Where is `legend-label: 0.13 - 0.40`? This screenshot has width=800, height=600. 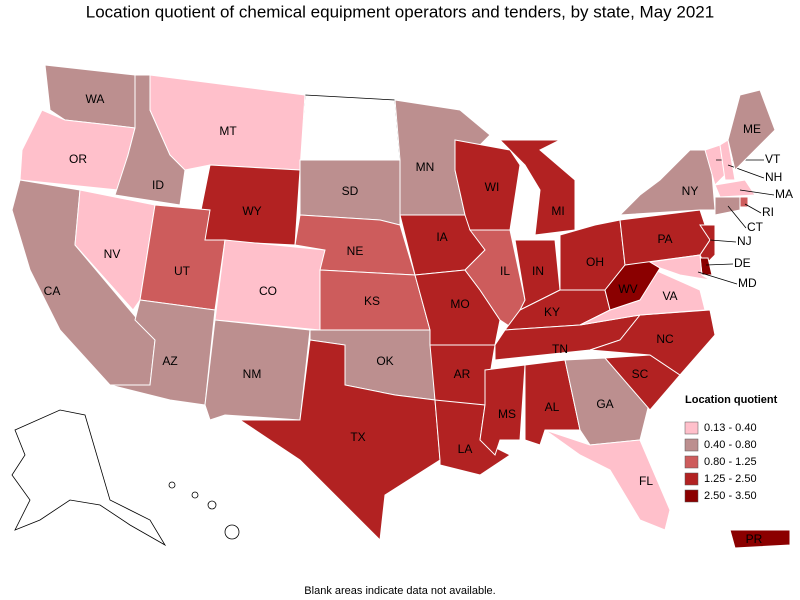
legend-label: 0.13 - 0.40 is located at coordinates (730, 428).